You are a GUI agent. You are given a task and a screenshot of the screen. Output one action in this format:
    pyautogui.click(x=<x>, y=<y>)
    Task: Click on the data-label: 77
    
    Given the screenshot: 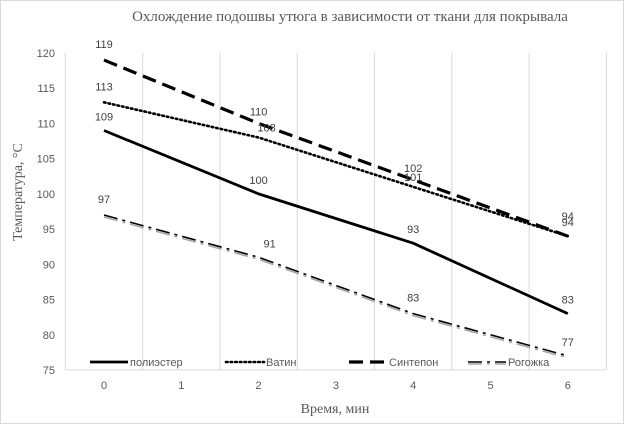 What is the action you would take?
    pyautogui.click(x=568, y=343)
    